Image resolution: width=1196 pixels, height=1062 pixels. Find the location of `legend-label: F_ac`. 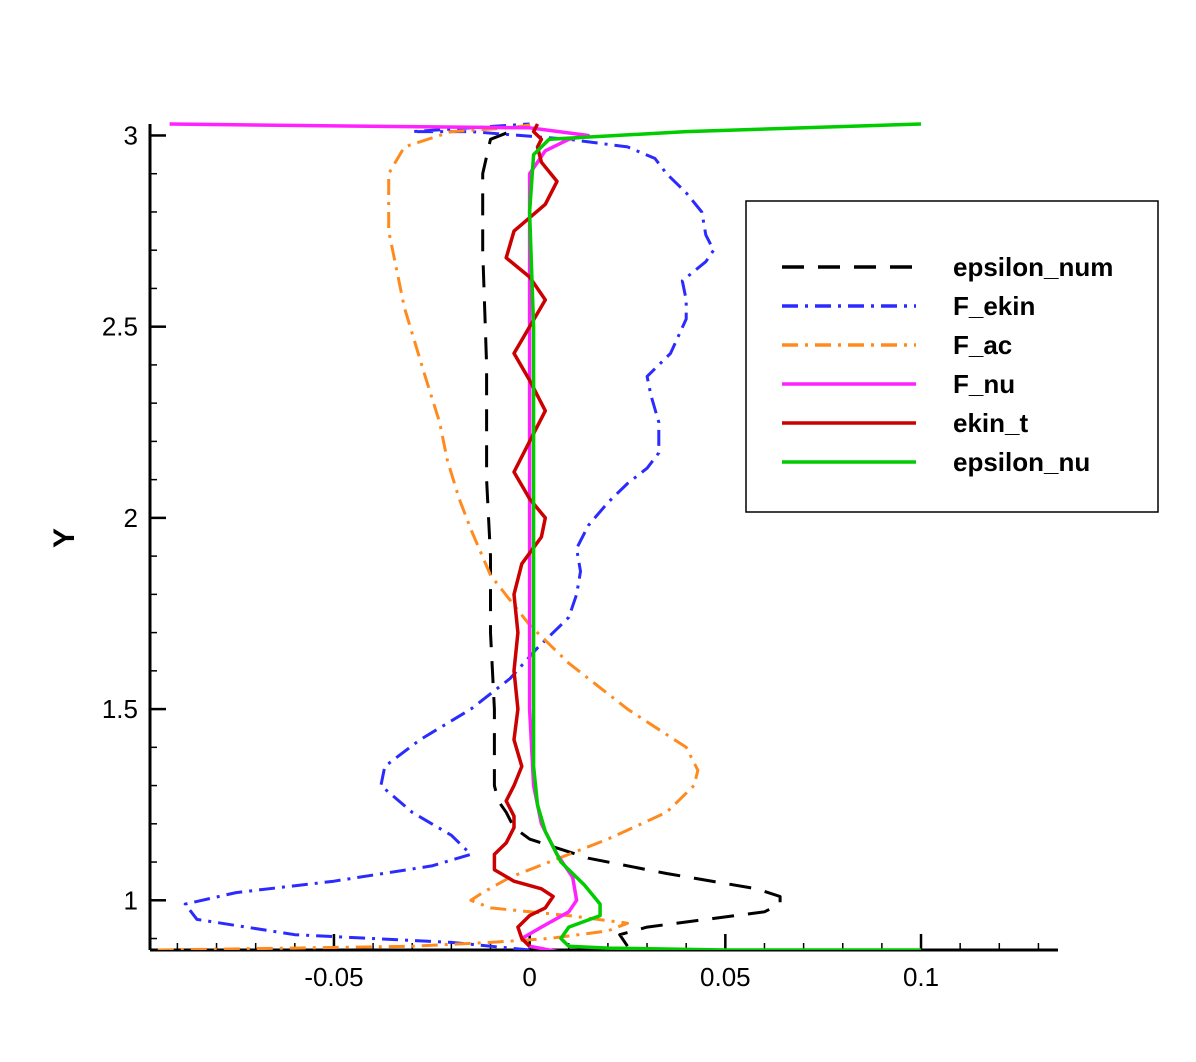

legend-label: F_ac is located at coordinates (982, 345).